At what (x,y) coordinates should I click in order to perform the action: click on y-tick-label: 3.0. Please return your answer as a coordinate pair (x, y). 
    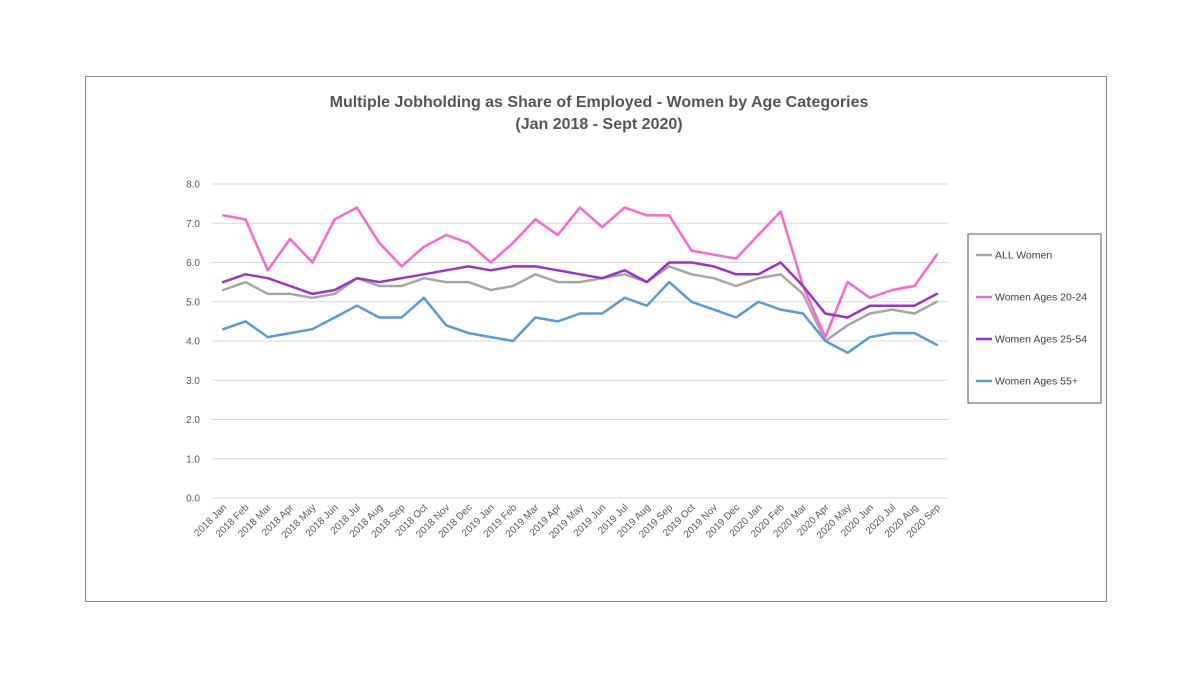
    Looking at the image, I should click on (193, 381).